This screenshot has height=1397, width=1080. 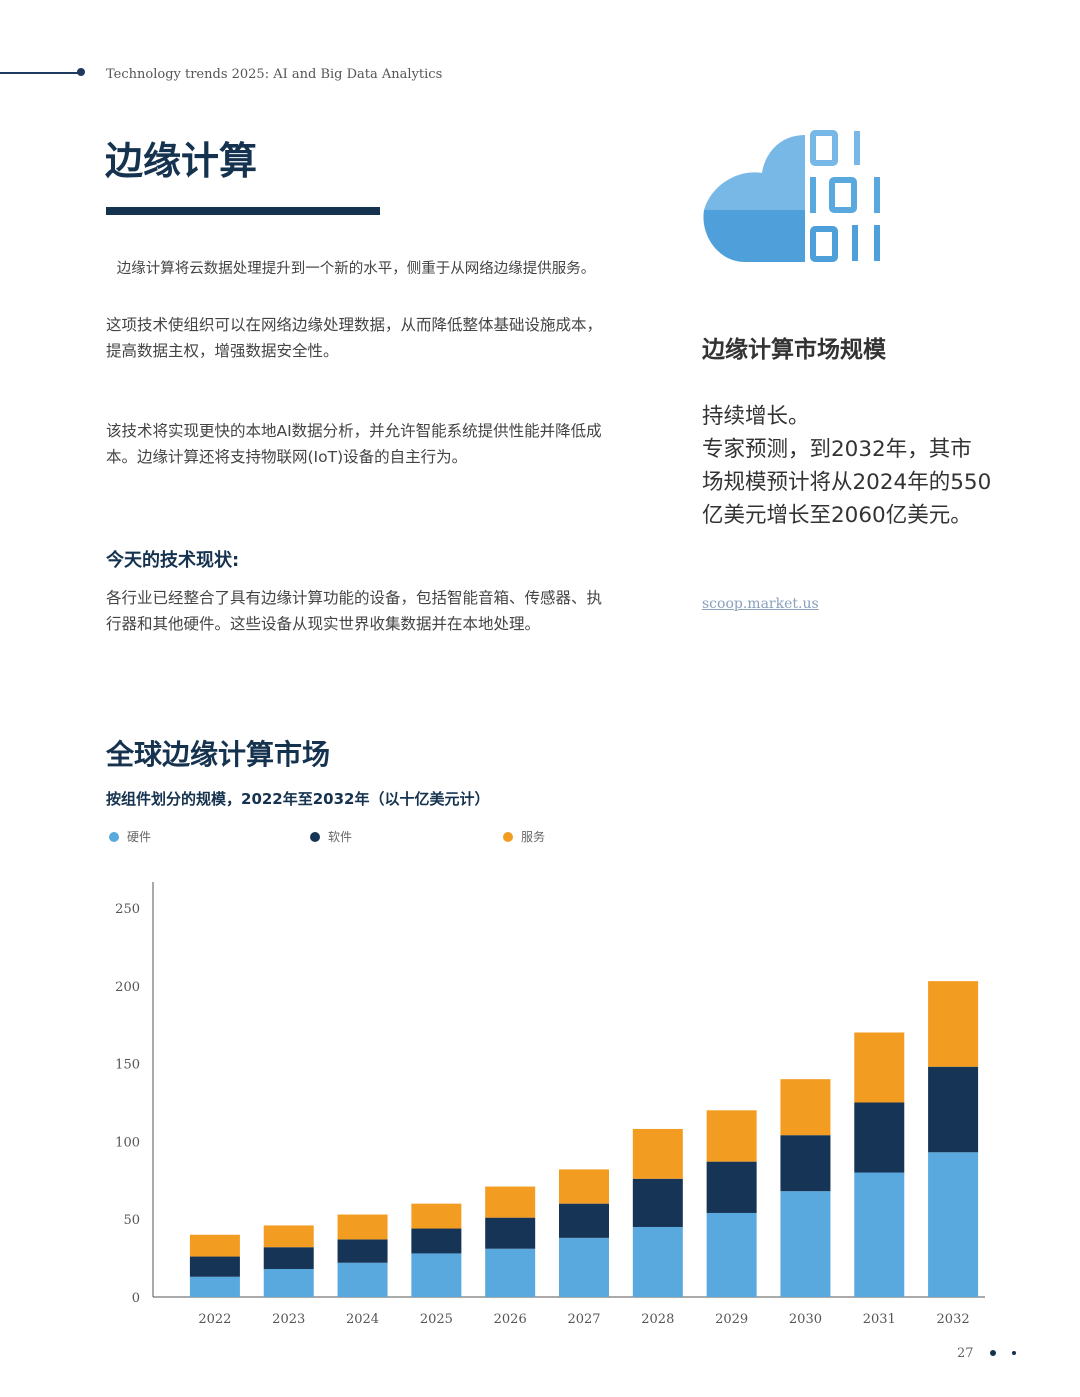 I want to click on x-tick-label: 2031, so click(x=879, y=1319).